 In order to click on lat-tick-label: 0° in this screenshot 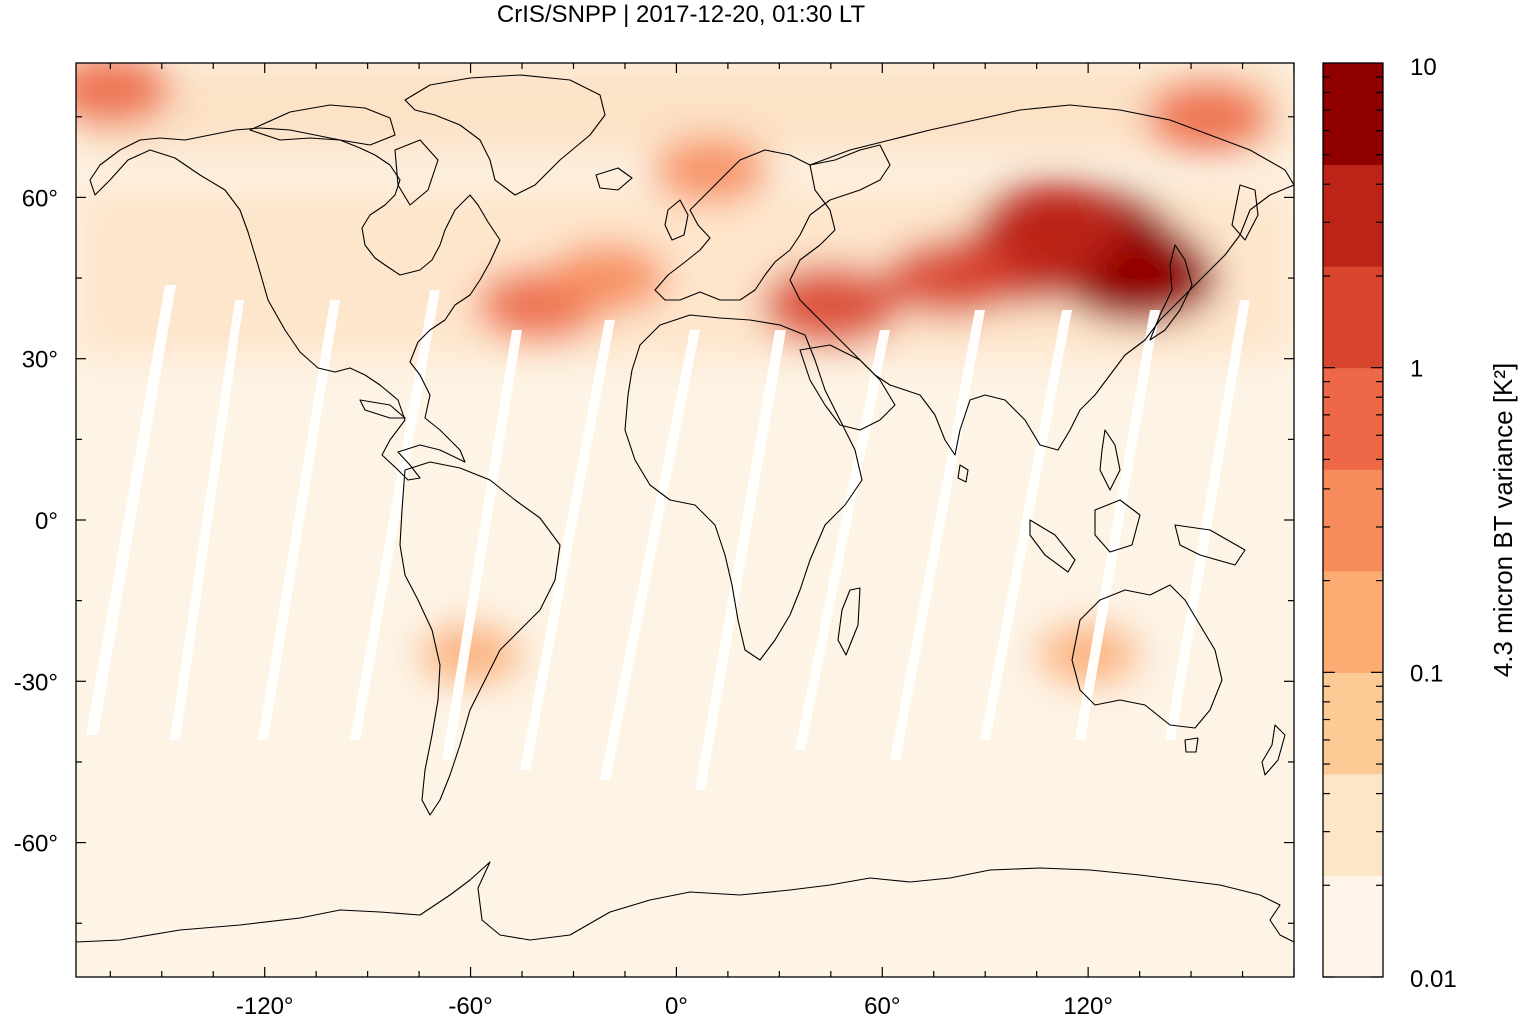, I will do `click(46, 521)`.